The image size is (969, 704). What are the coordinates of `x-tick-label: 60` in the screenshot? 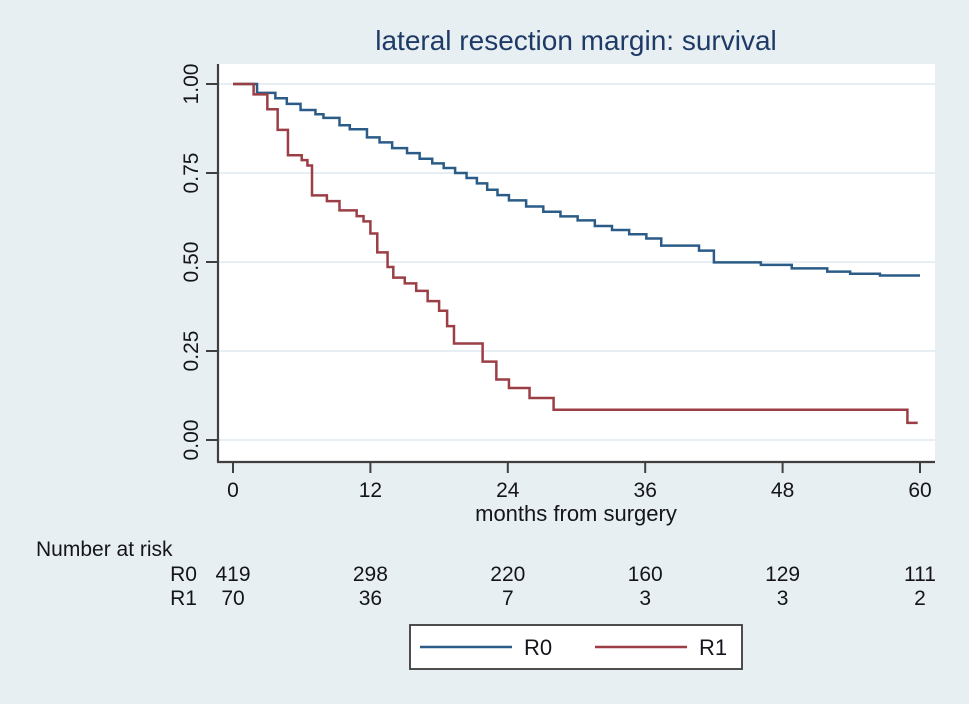 It's located at (919, 490).